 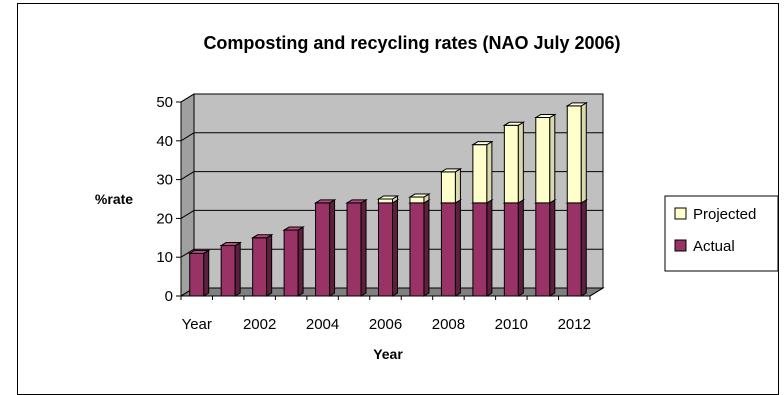 What do you see at coordinates (577, 104) in the screenshot?
I see `bar-top-projected-2012` at bounding box center [577, 104].